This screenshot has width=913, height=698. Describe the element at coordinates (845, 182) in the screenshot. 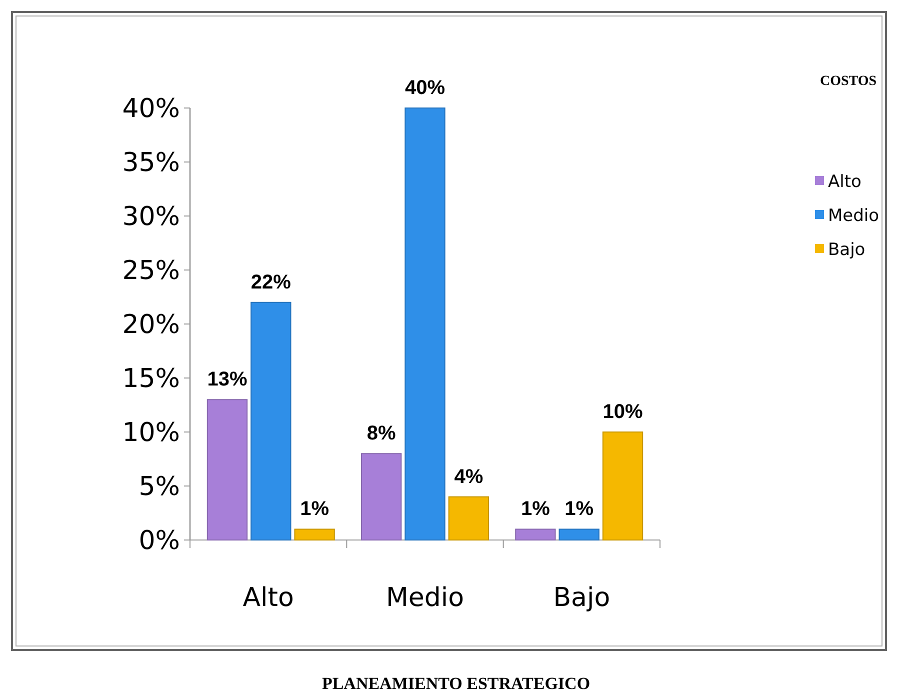

I see `legend-label: Alto` at that location.